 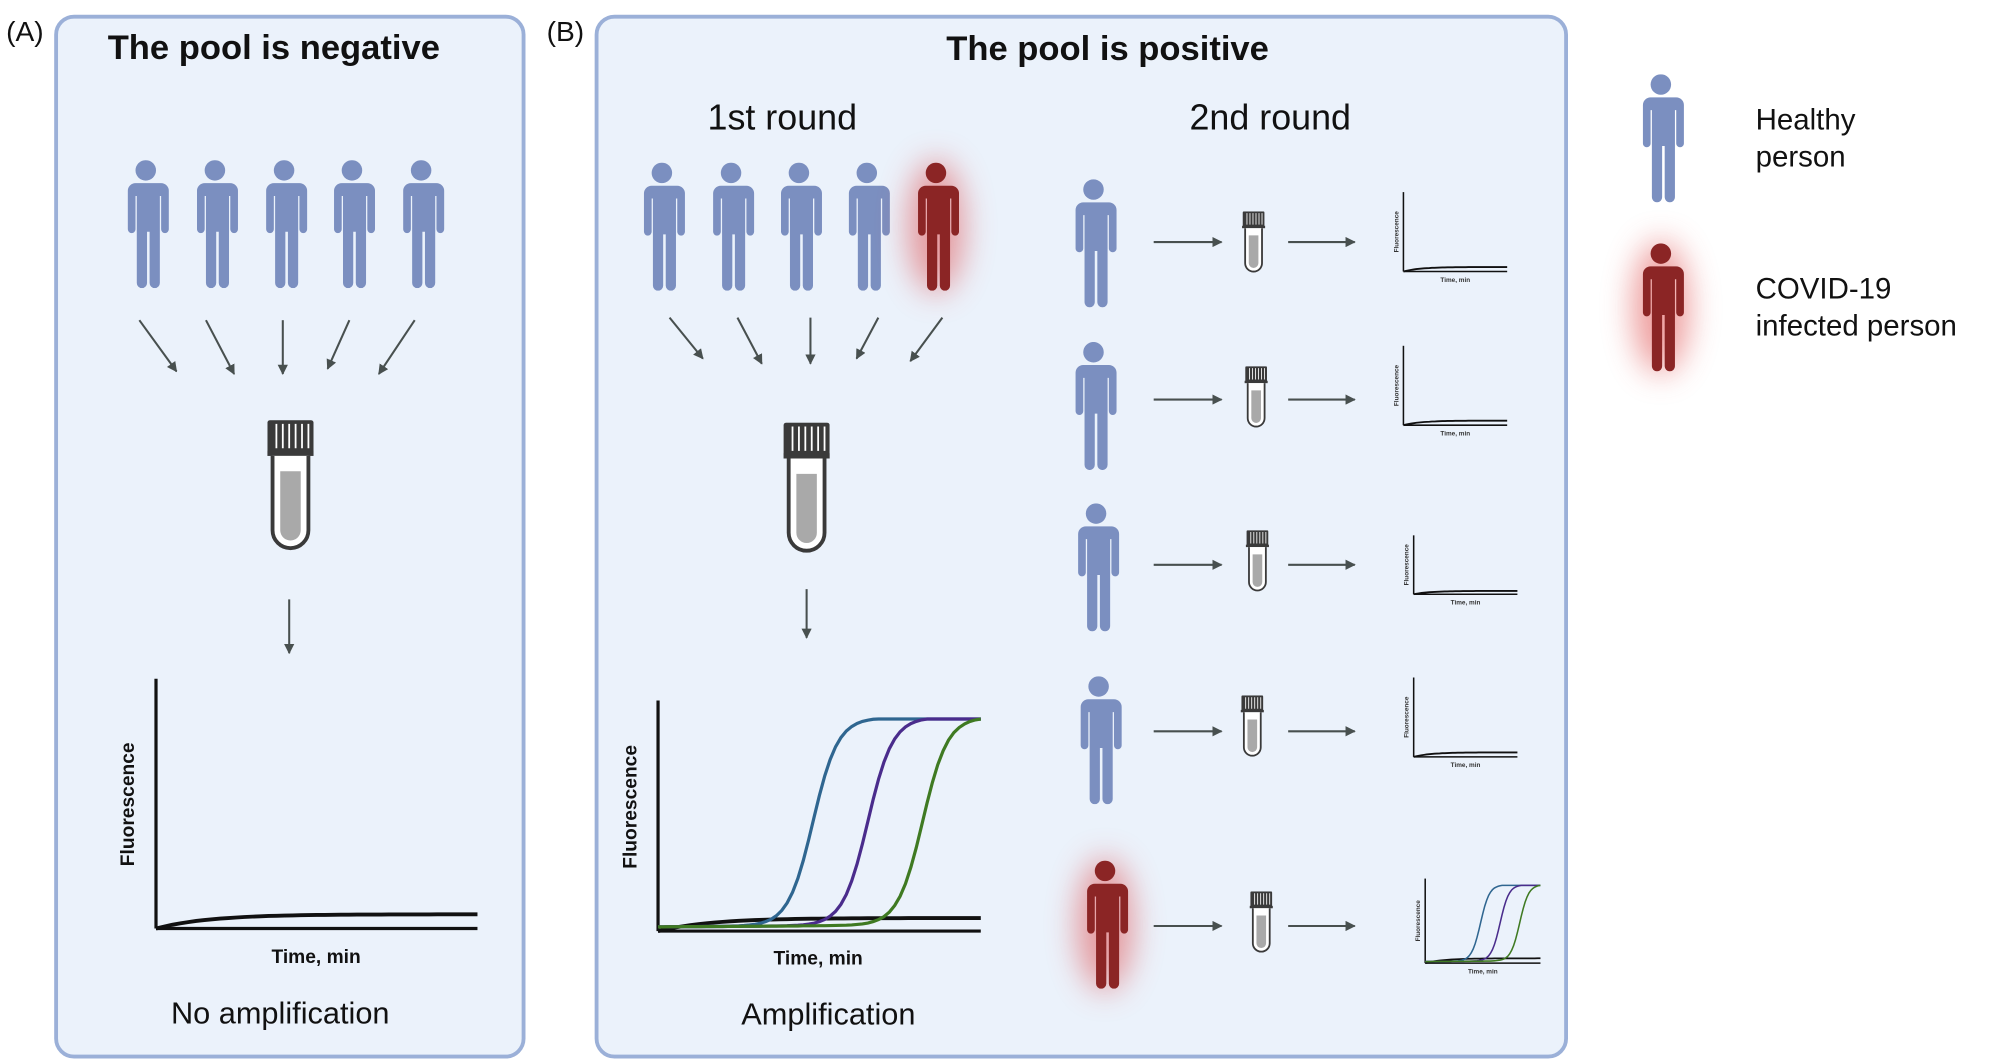 I want to click on panel-a-chart, so click(x=316, y=804).